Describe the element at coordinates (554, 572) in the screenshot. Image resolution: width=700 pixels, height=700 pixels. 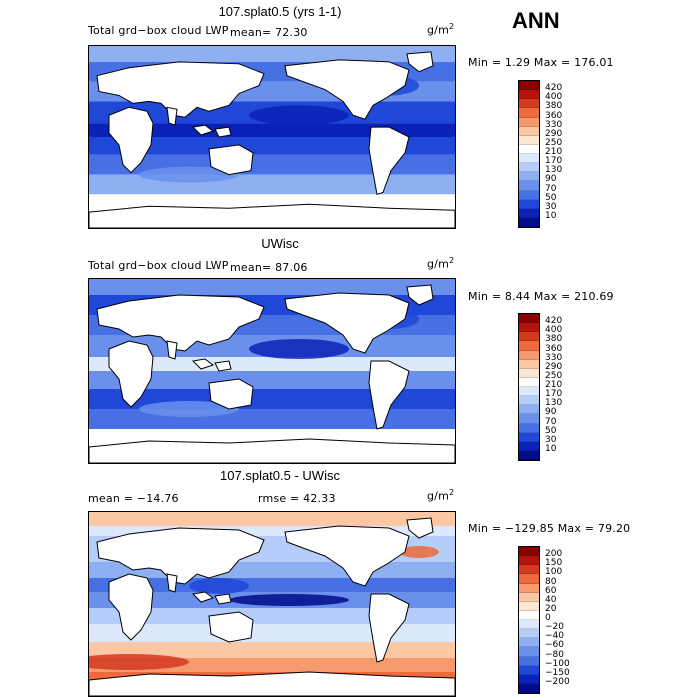
I see `colorbar-tick-label: 100` at that location.